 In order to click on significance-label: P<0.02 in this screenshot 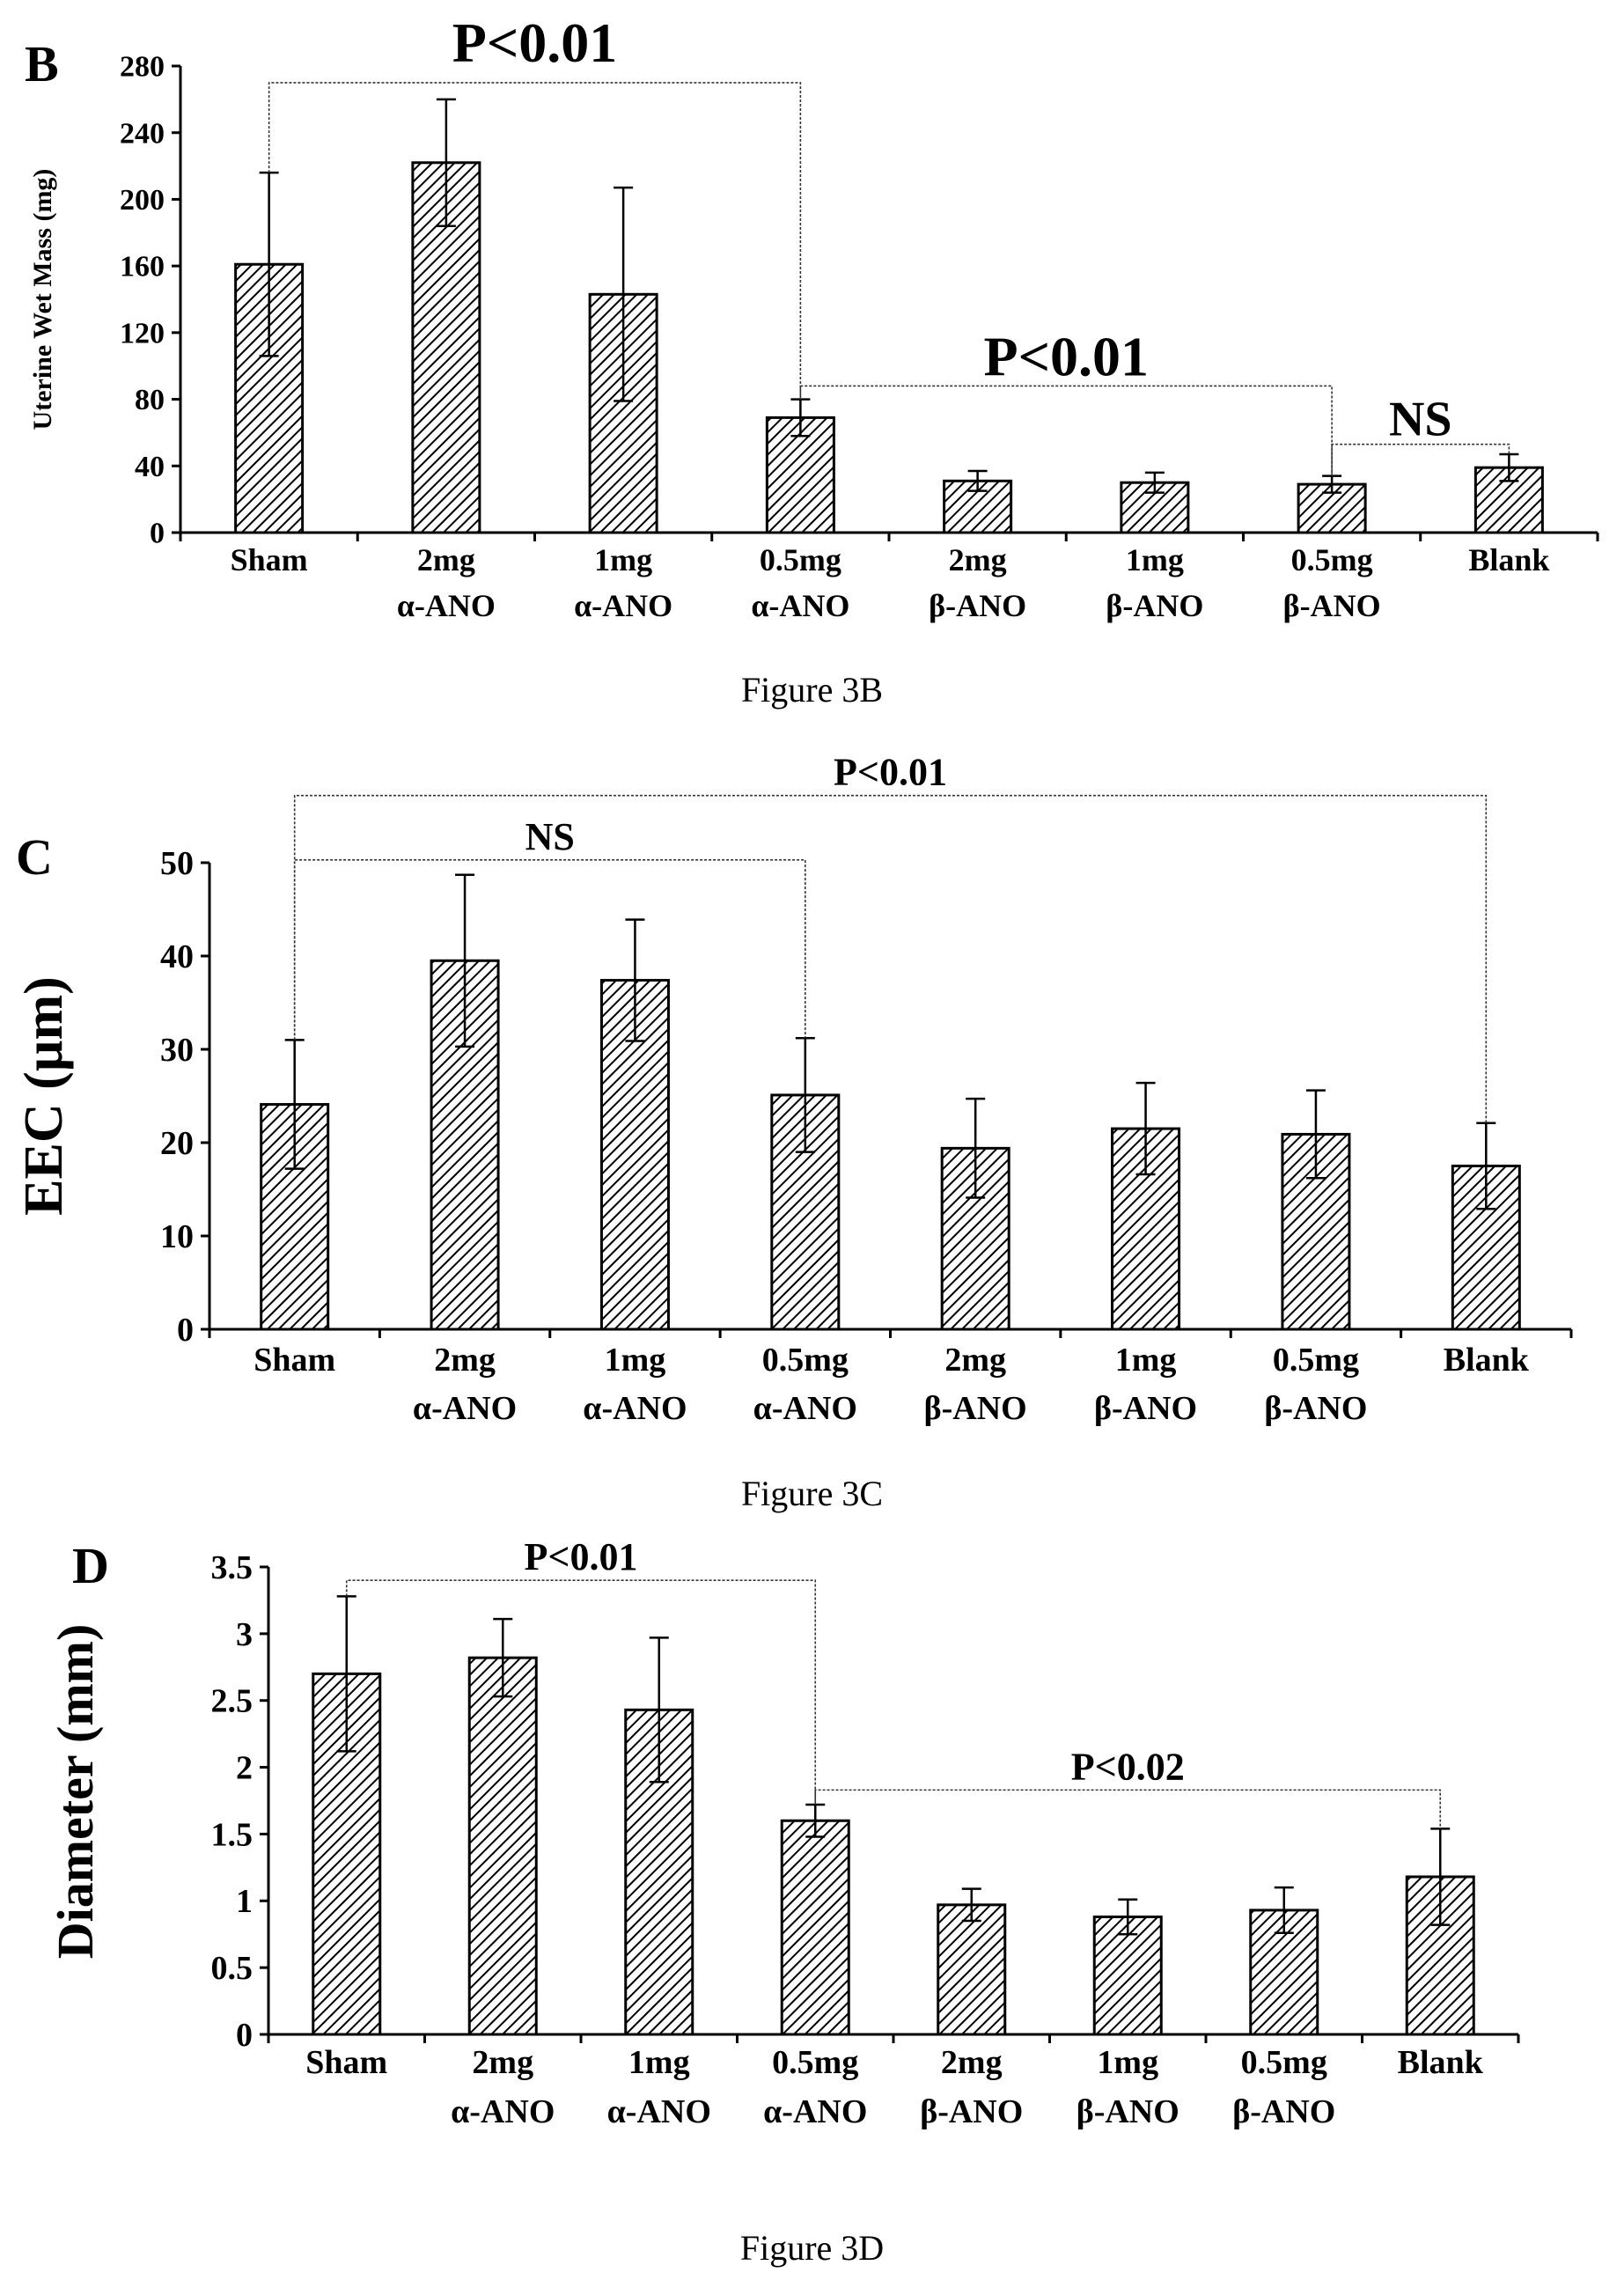, I will do `click(1128, 1766)`.